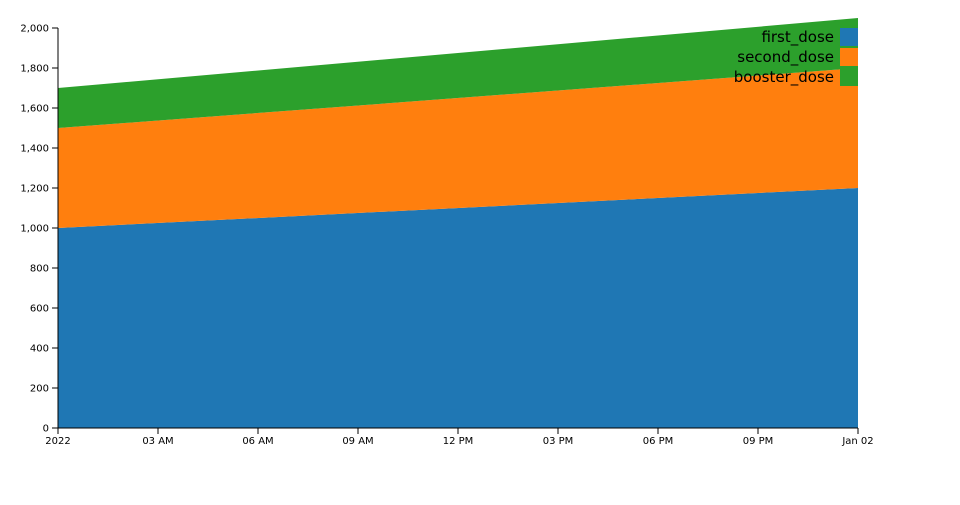  I want to click on y-tick-label: 1,400, so click(34, 149).